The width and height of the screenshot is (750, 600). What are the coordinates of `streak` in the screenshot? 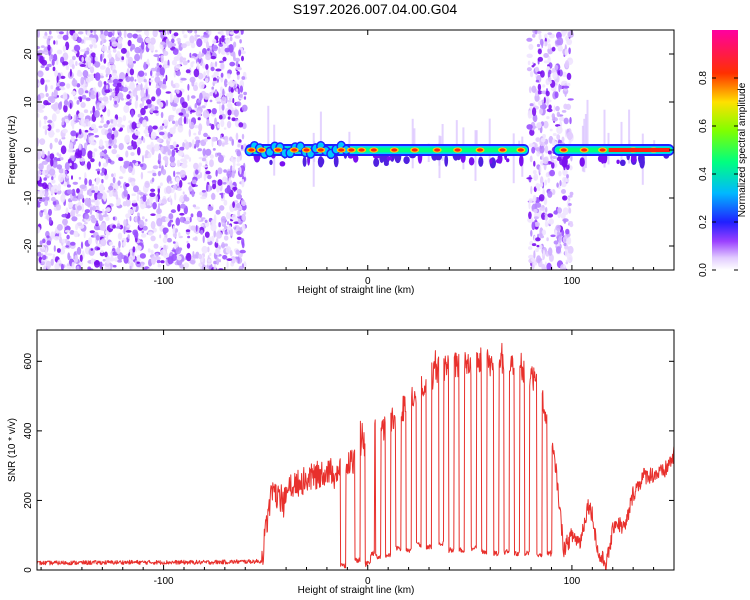 It's located at (414, 142).